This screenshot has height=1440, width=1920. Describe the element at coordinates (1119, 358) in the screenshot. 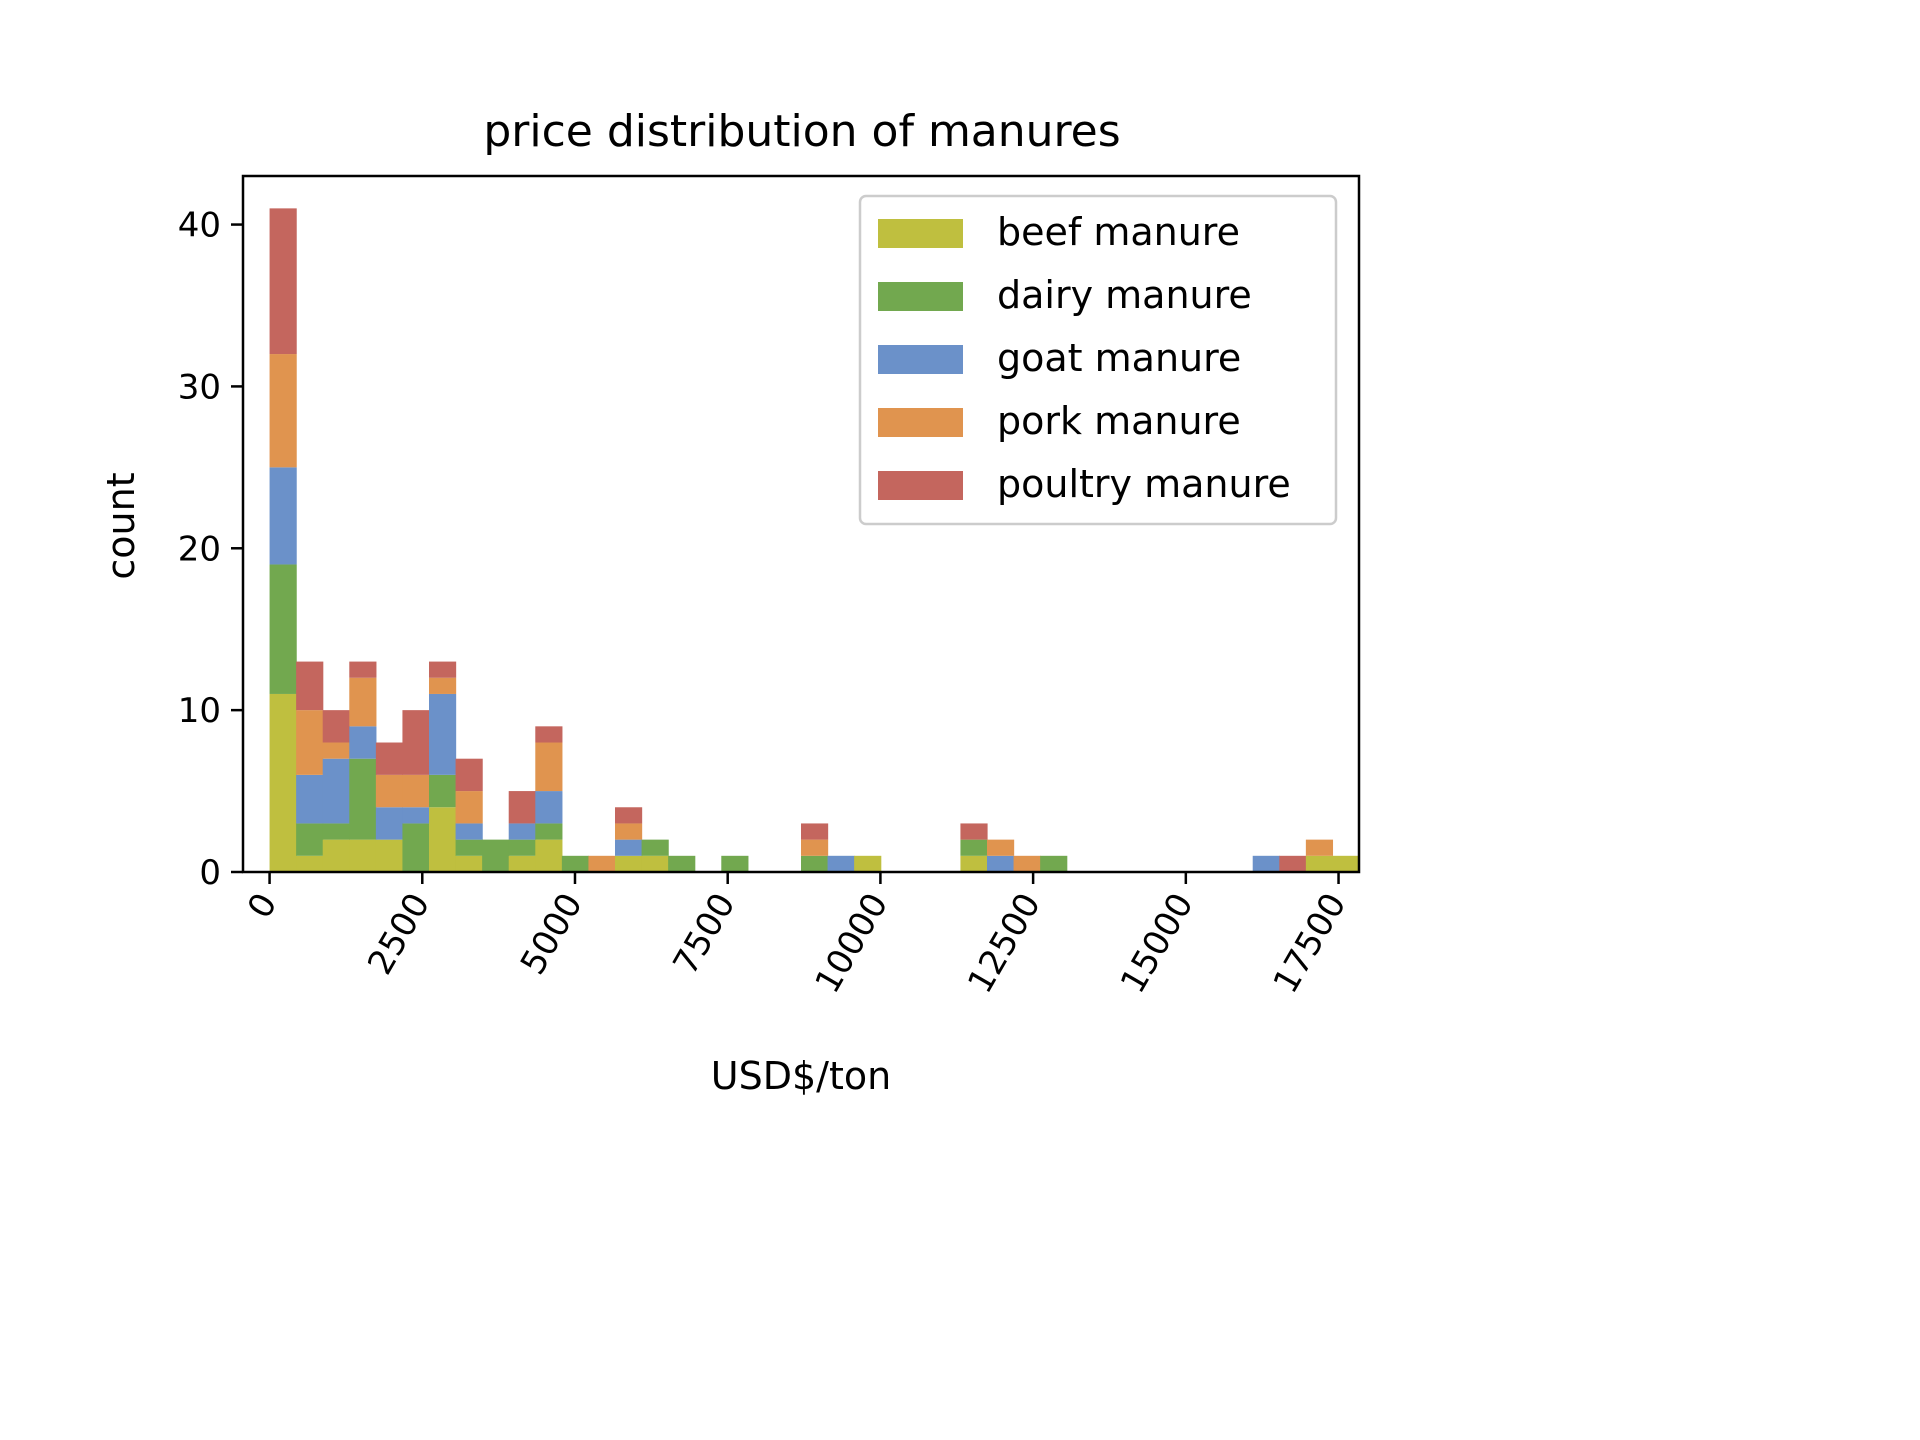

I see `legend-label-goat-manure: goat manure` at that location.